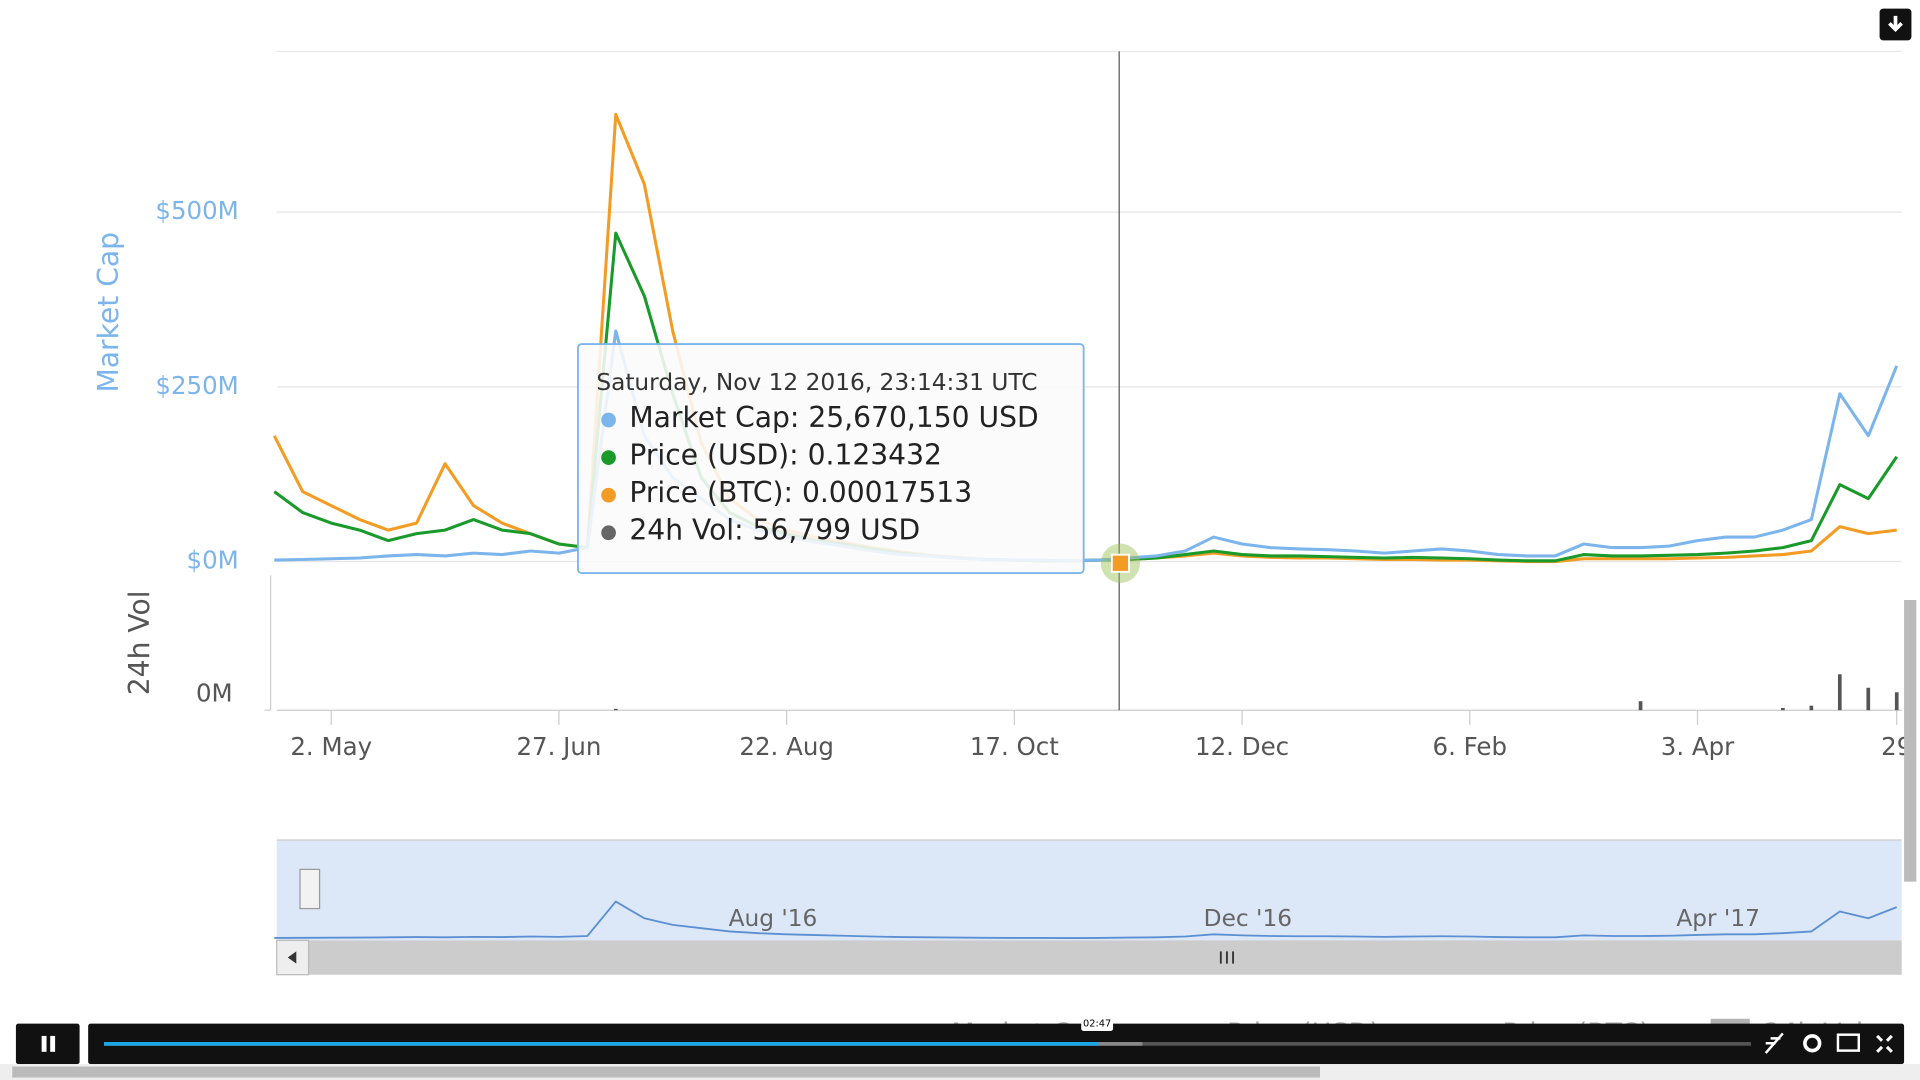 This screenshot has width=1920, height=1080. I want to click on arrow-icon, so click(292, 957).